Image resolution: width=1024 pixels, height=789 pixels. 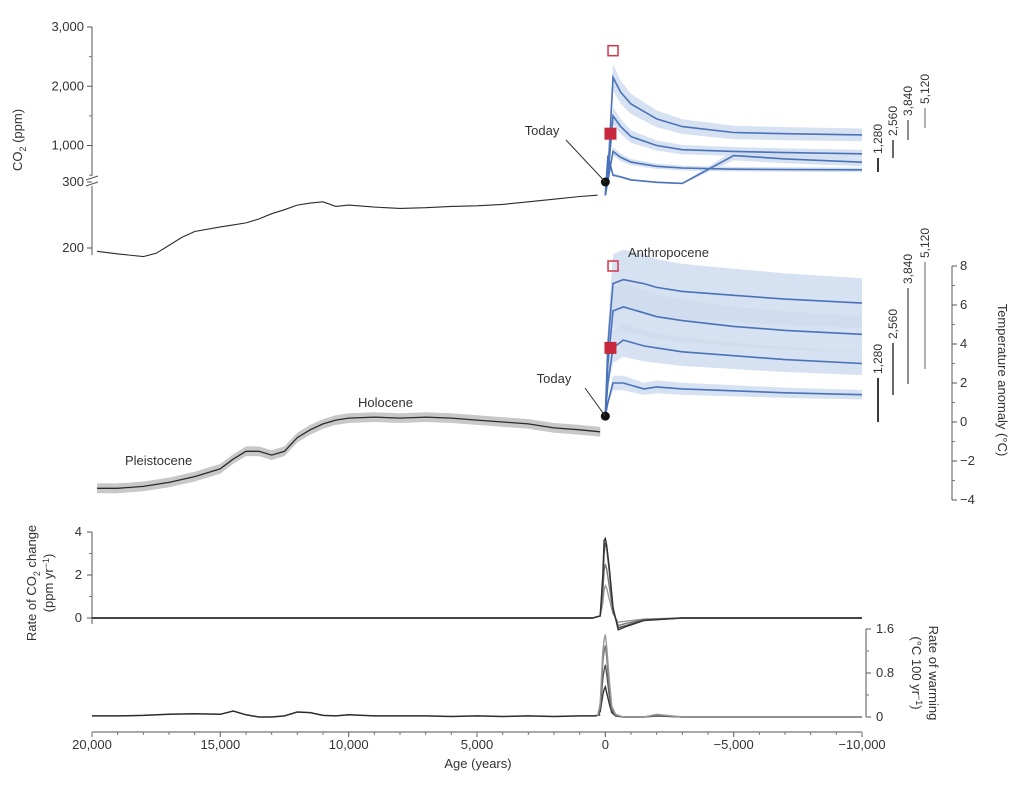 I want to click on co2rate-axis-title-line2: (ppm yr−1), so click(x=48, y=583).